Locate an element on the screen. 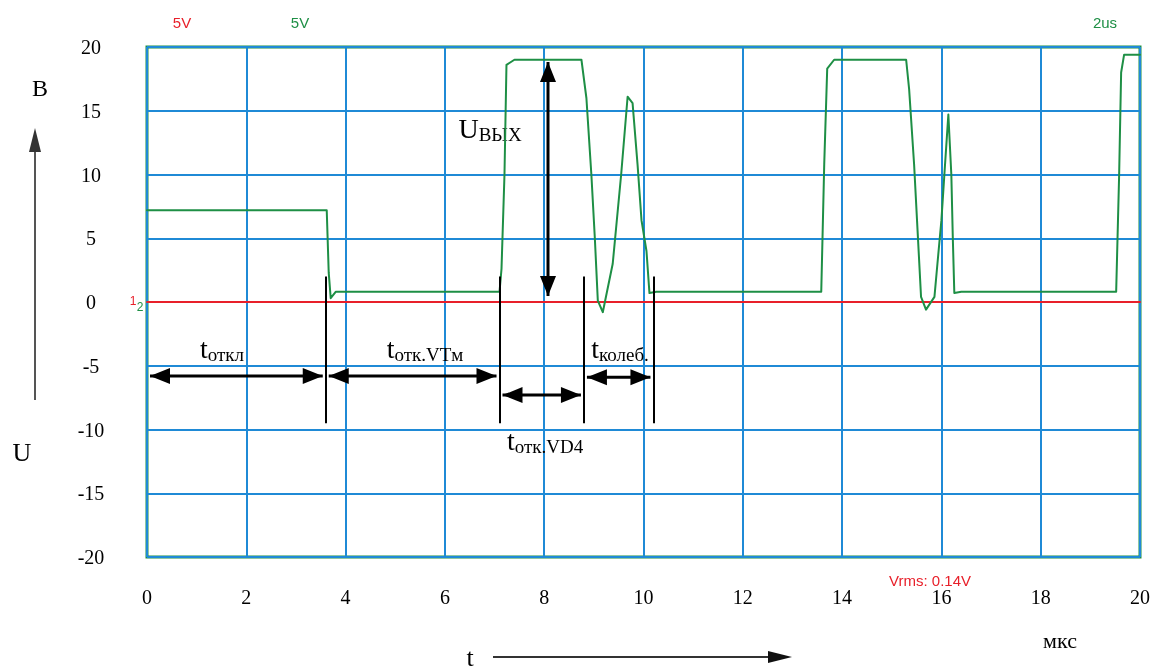 Image resolution: width=1164 pixels, height=670 pixels. text: В is located at coordinates (40, 88).